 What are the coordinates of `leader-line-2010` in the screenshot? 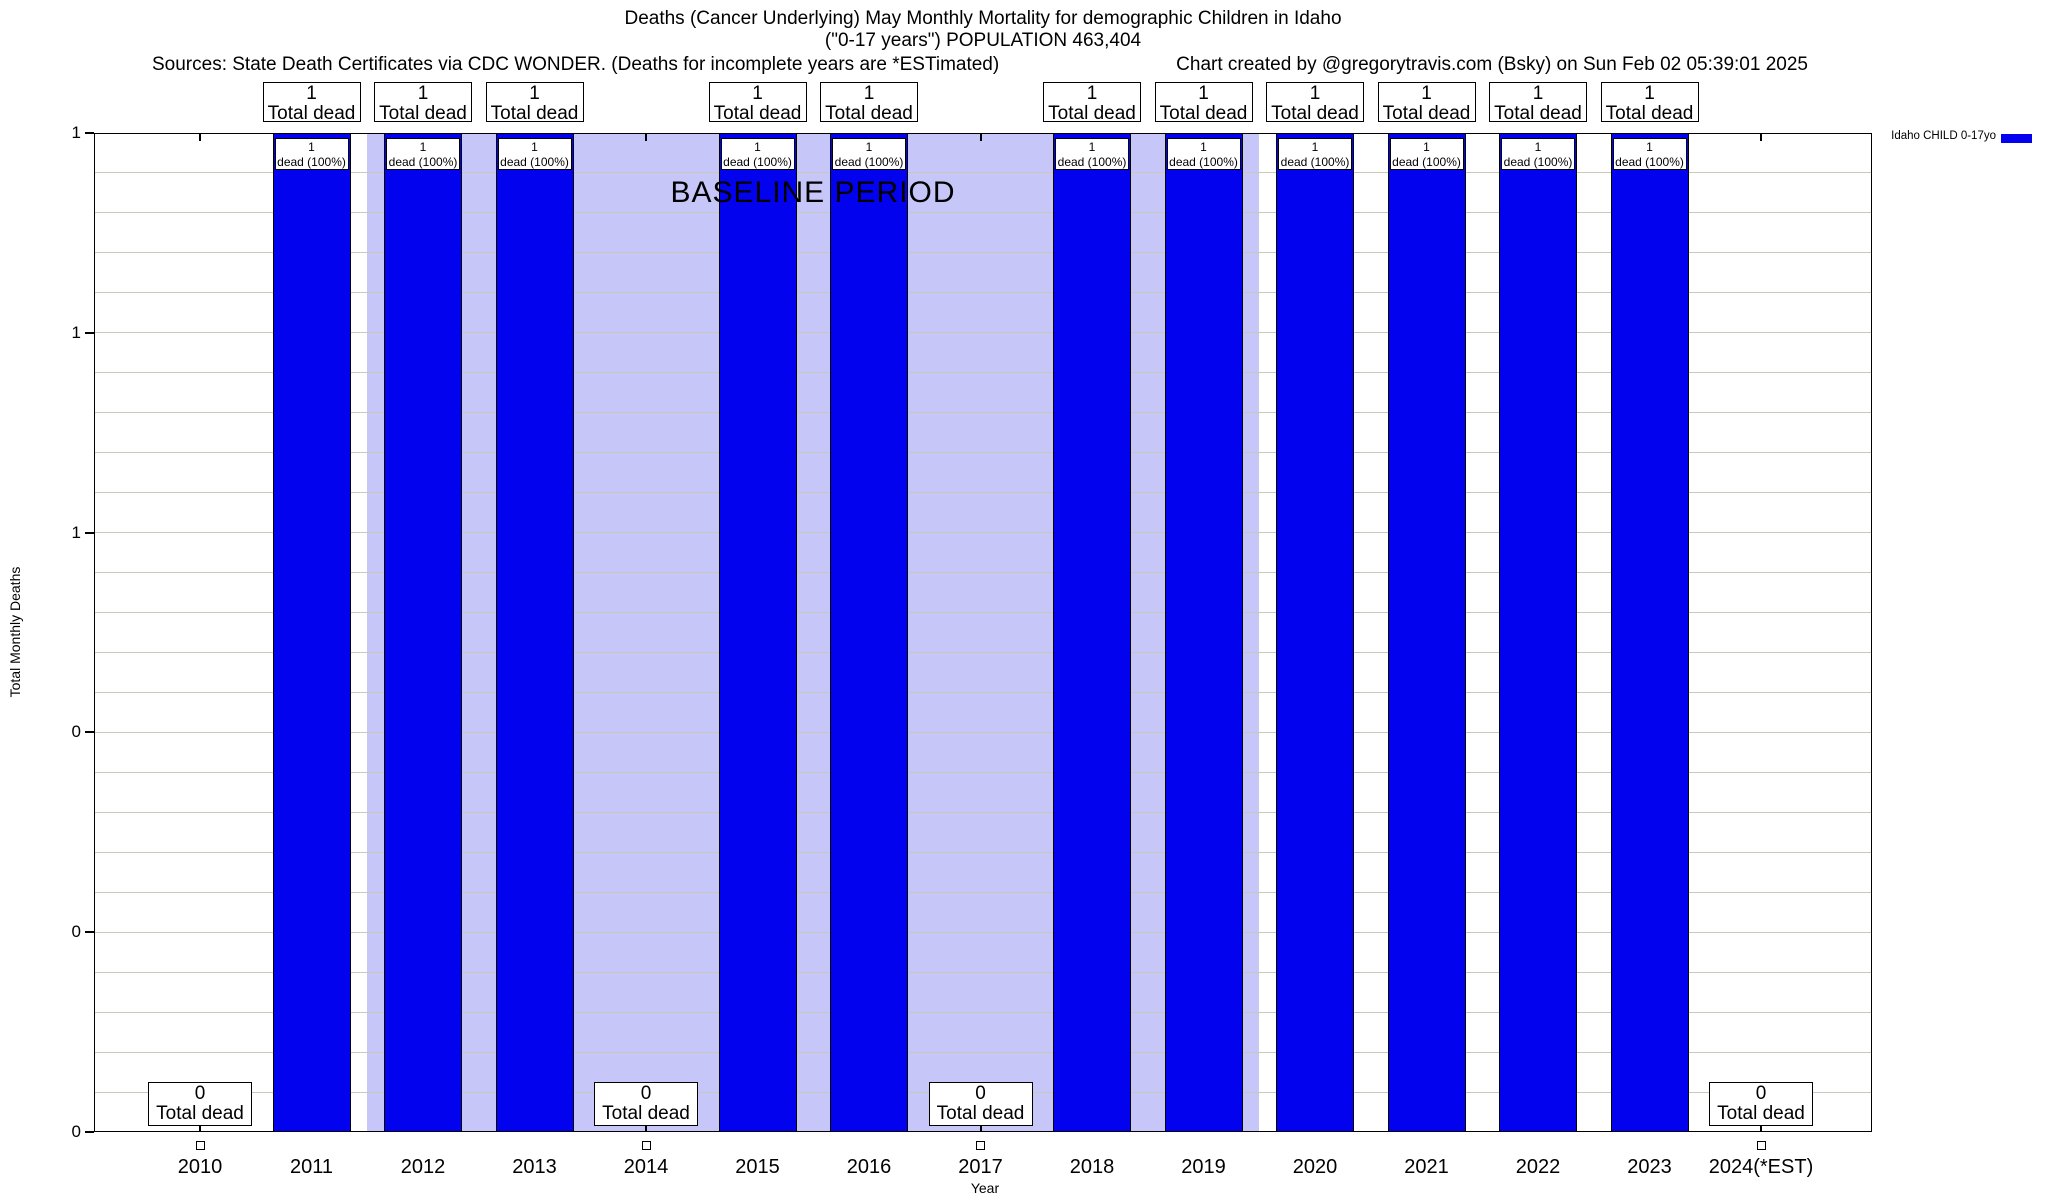 It's located at (200, 1129).